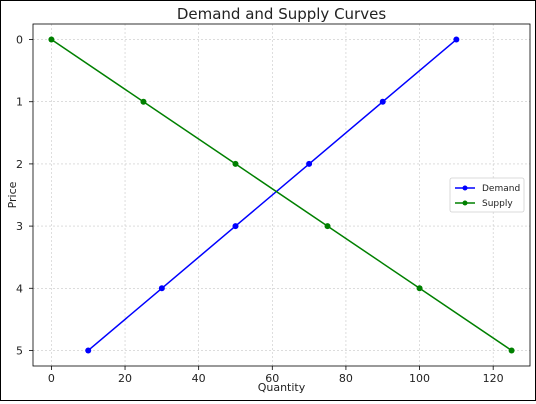  Describe the element at coordinates (282, 14) in the screenshot. I see `chart-title: Demand and Supply Curves` at that location.